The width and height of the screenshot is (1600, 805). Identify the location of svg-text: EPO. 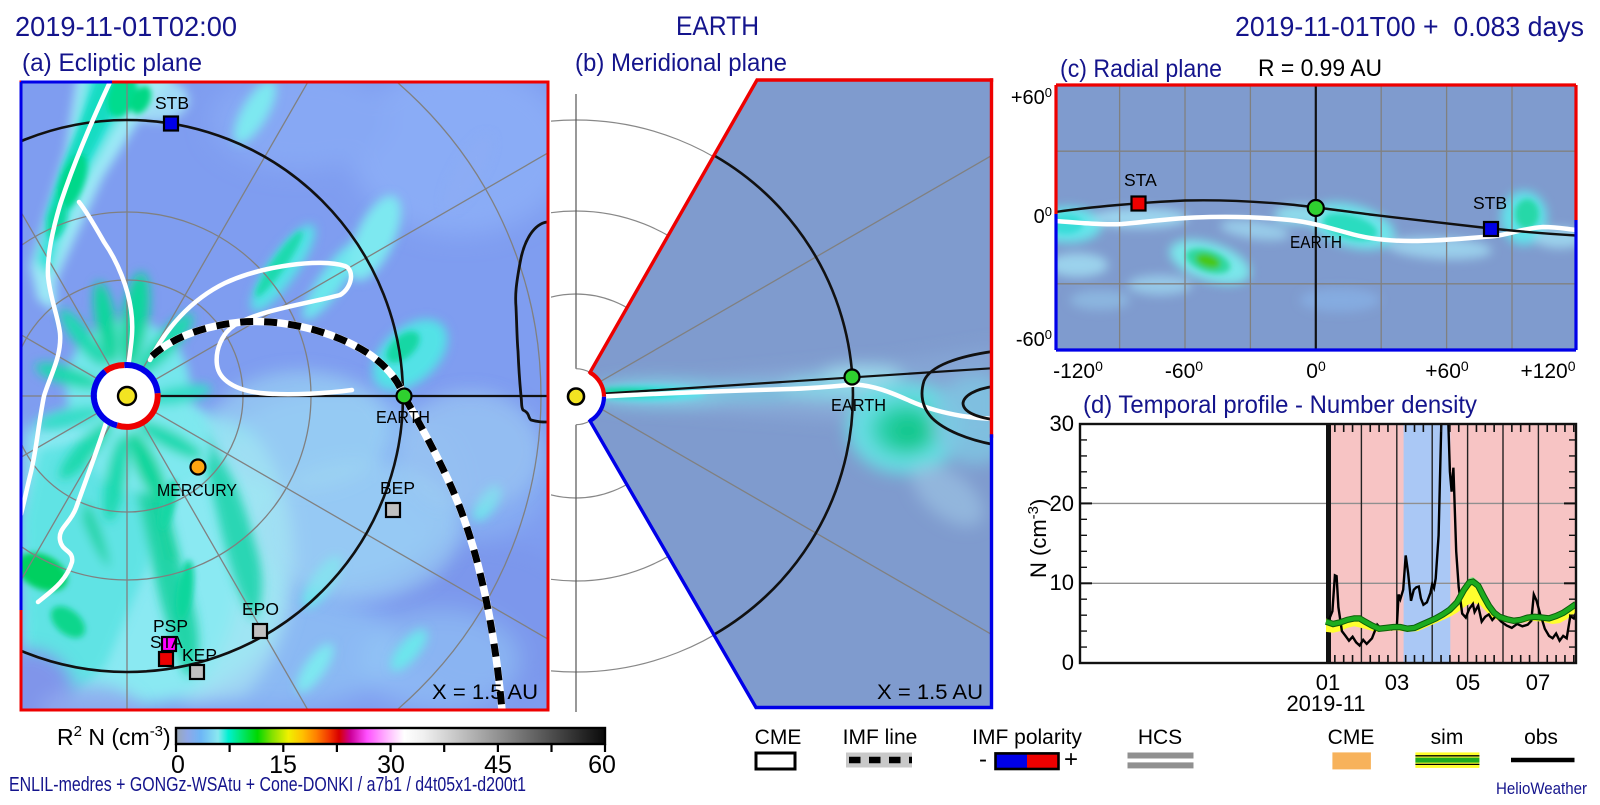
(260, 609).